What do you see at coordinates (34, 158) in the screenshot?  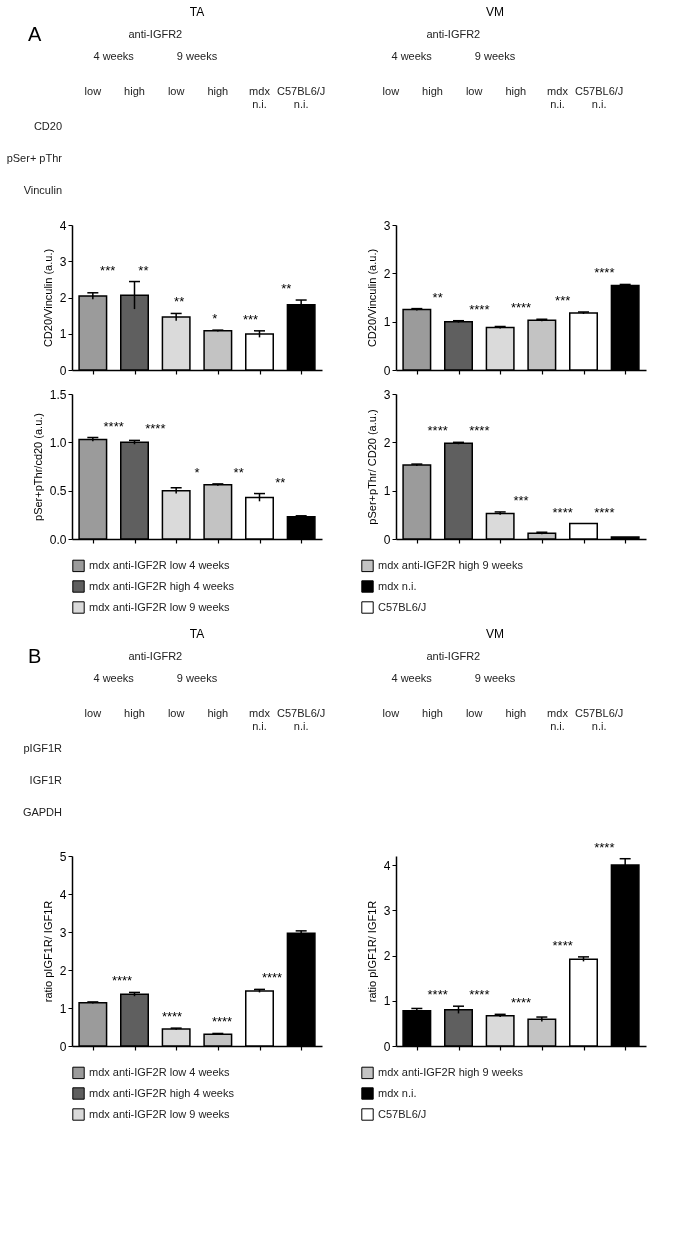 I see `category-label: pSer+ pThr` at bounding box center [34, 158].